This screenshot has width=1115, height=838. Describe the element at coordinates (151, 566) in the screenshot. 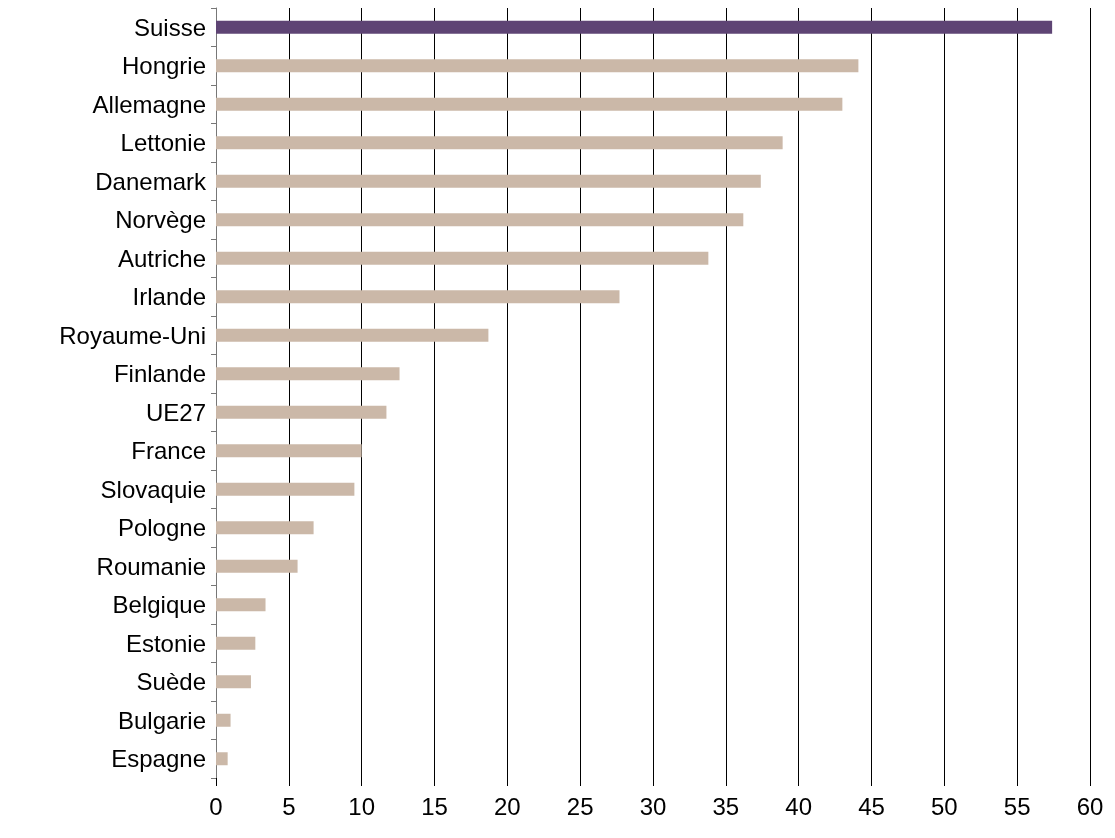

I see `y-tick-label: Roumanie` at that location.